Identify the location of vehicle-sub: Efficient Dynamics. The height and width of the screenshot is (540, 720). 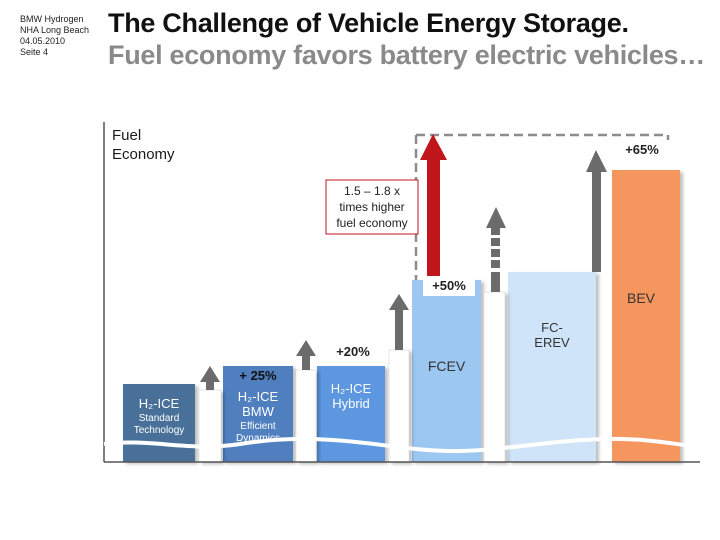
(258, 433).